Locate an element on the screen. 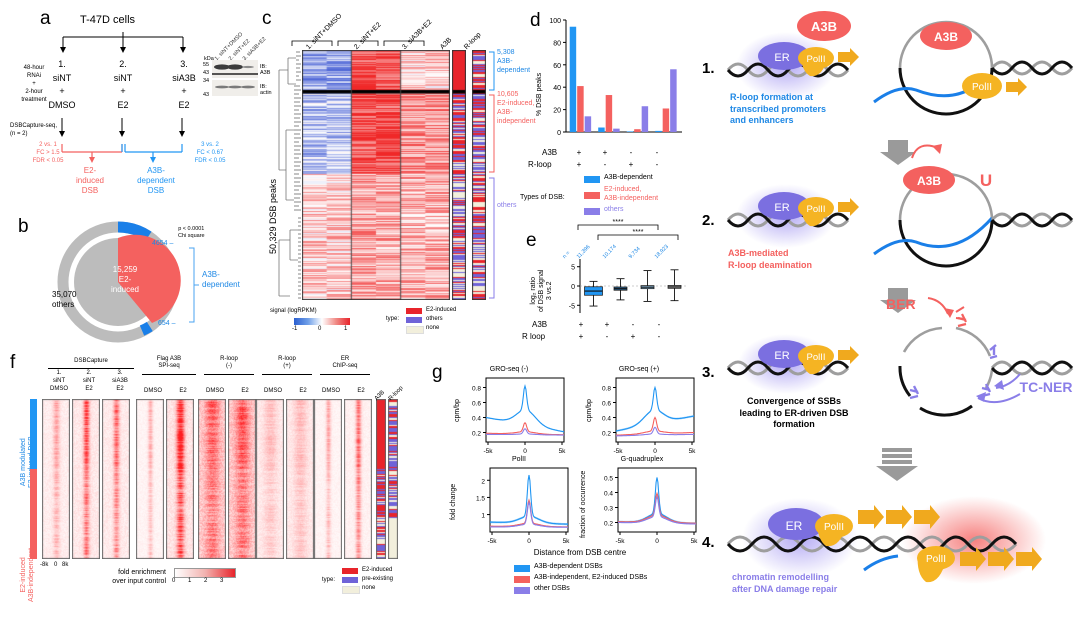  mechanism-step-3: 3. ER PolII is located at coordinates (889, 386).